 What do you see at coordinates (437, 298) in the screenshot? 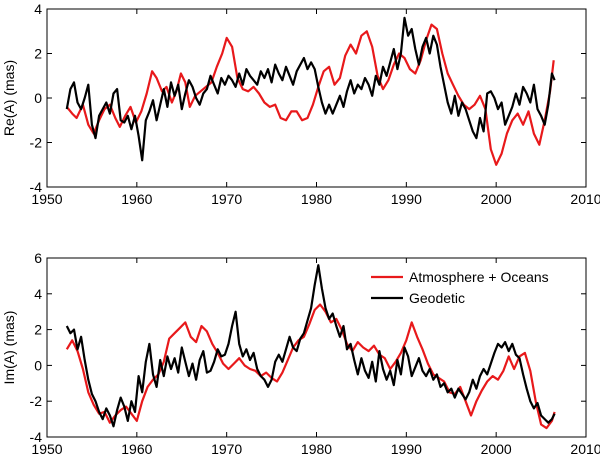
I see `legend-label-geodetic: Geodetic` at bounding box center [437, 298].